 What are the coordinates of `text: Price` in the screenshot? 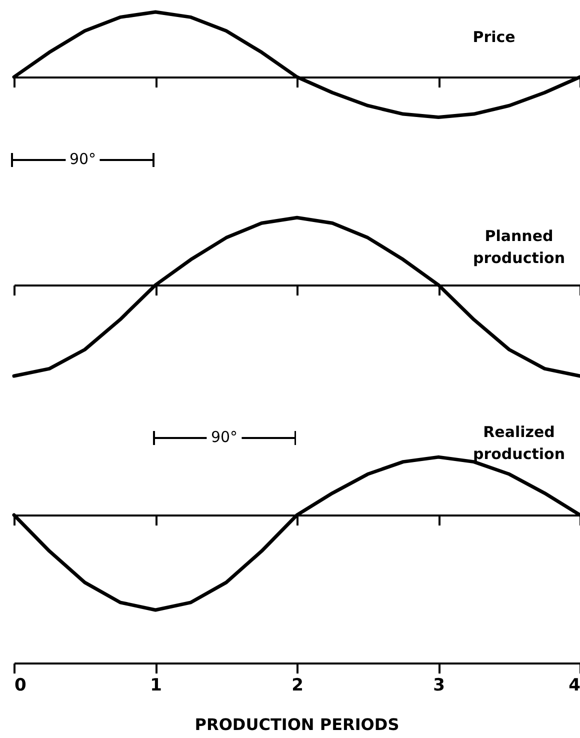 It's located at (494, 37).